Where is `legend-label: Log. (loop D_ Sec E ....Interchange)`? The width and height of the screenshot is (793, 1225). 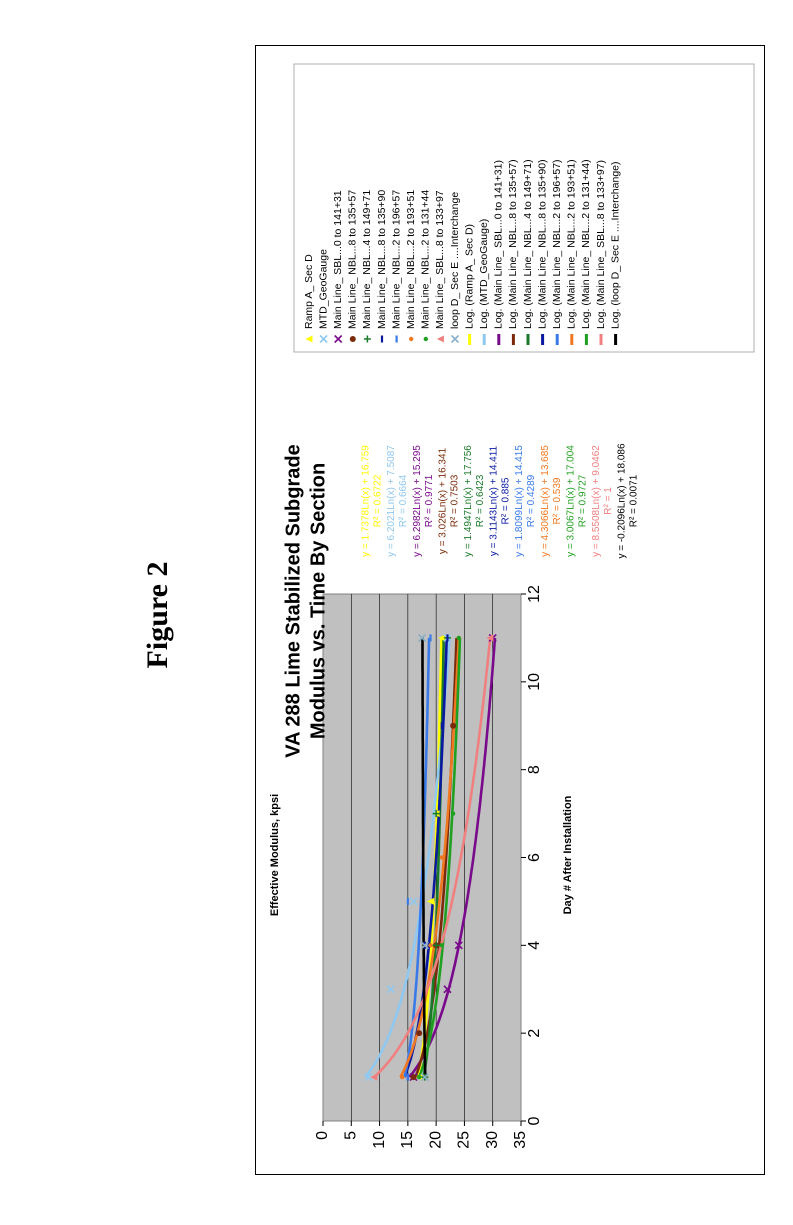
legend-label: Log. (loop D_ Sec E ....Interchange) is located at coordinates (615, 245).